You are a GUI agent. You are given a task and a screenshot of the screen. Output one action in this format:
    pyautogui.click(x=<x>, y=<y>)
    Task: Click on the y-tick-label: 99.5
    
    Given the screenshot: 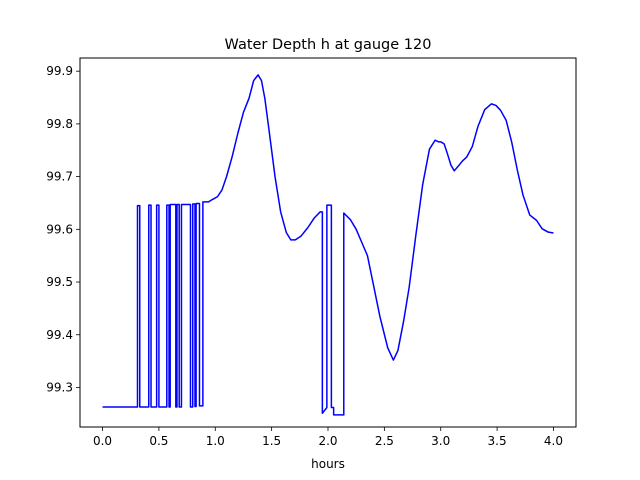 What is the action you would take?
    pyautogui.click(x=59, y=282)
    